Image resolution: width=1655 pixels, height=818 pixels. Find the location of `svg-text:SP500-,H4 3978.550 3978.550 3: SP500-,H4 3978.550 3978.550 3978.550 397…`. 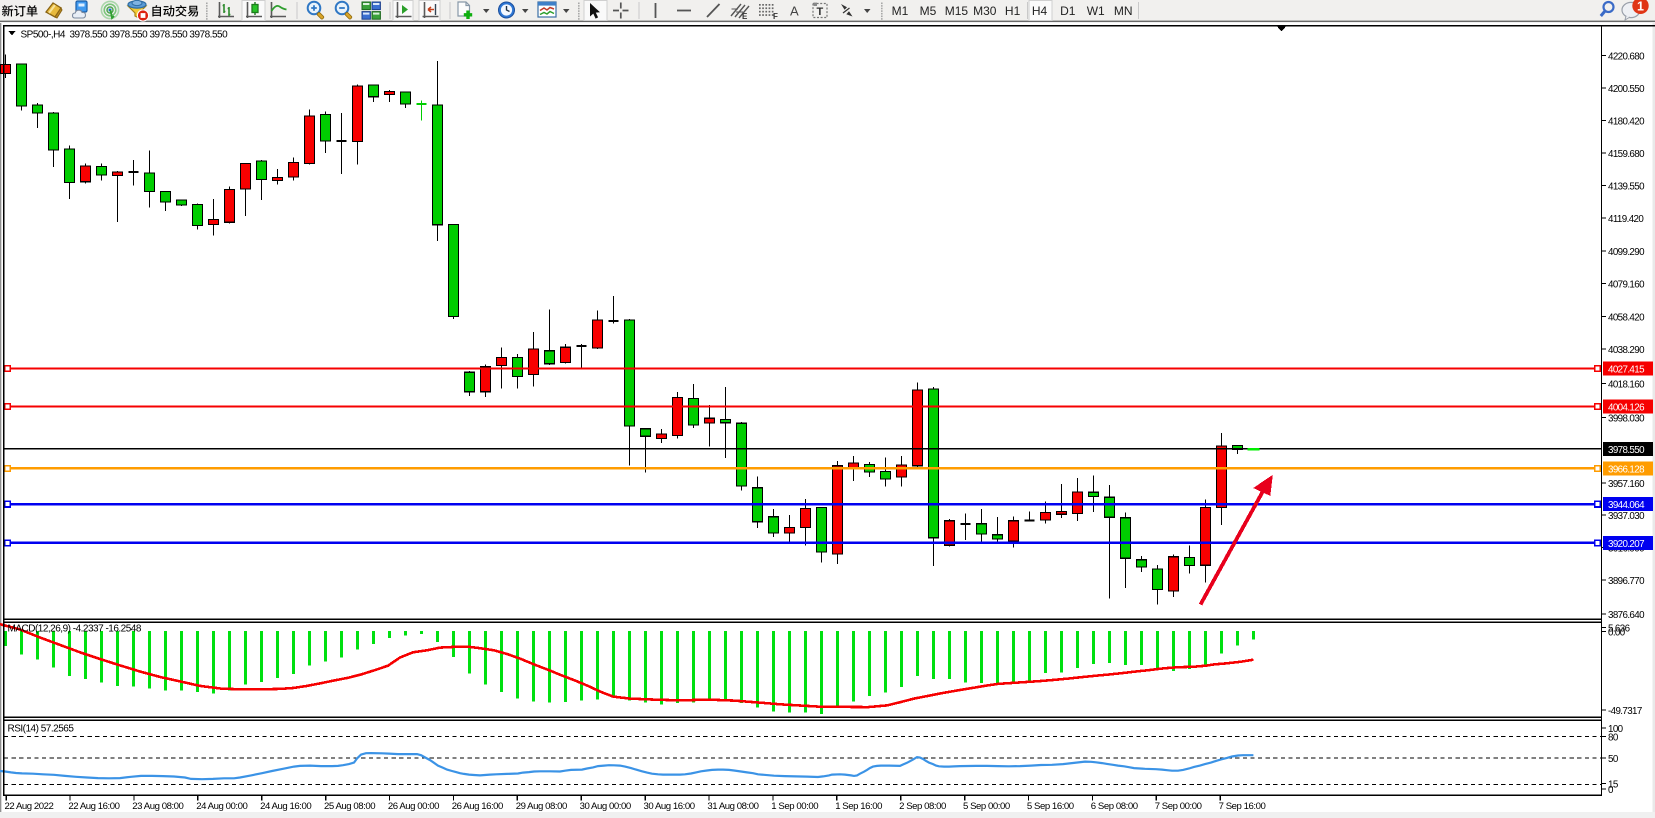

svg-text:SP500-,H4 3978.550 3978.550 3: SP500-,H4 3978.550 3978.550 3978.550 397… is located at coordinates (125, 35).